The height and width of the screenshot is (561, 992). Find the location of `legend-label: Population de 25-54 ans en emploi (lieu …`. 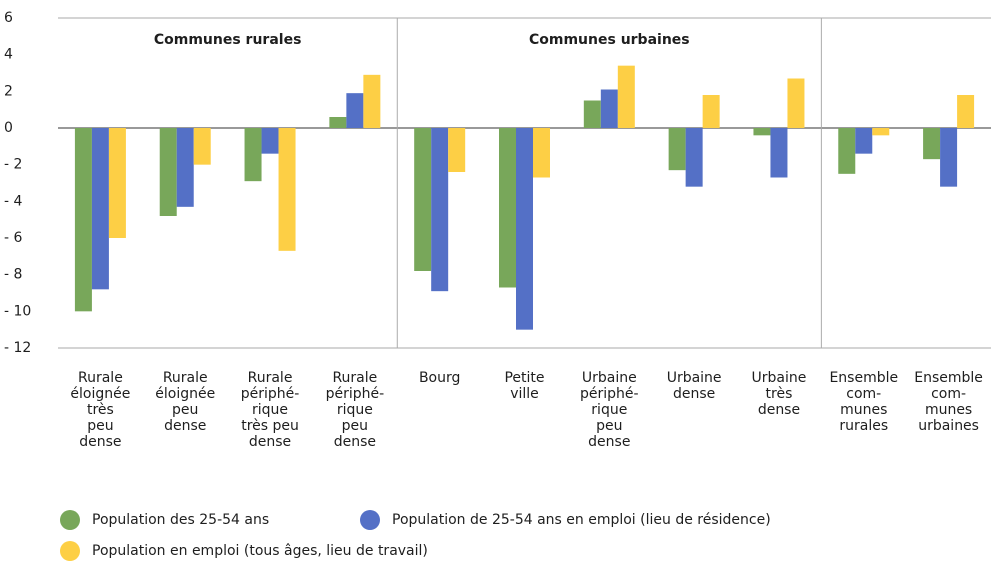

legend-label: Population de 25-54 ans en emploi (lieu … is located at coordinates (581, 520).